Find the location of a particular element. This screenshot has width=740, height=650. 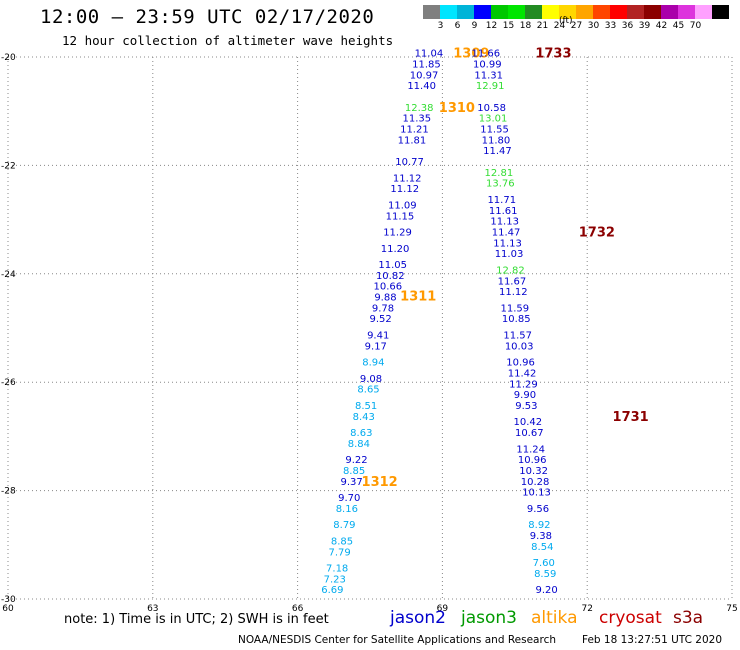

x-tick-label: 69 is located at coordinates (443, 609).